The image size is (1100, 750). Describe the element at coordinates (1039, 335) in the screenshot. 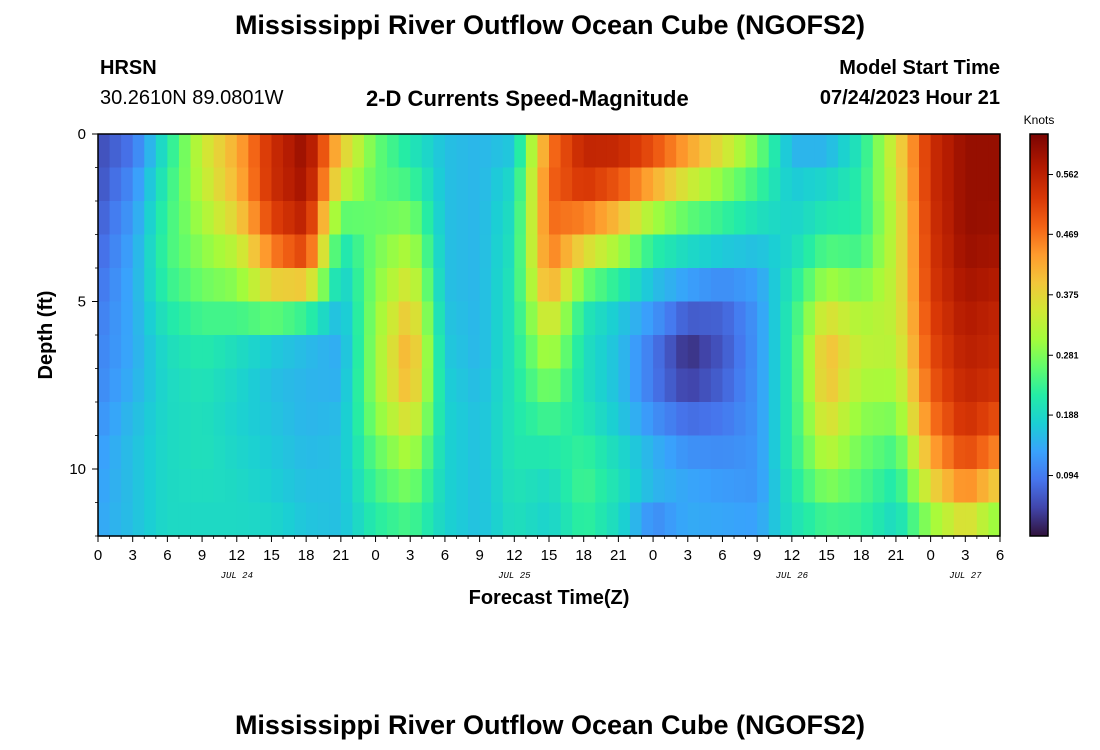

I see `colorbar` at that location.